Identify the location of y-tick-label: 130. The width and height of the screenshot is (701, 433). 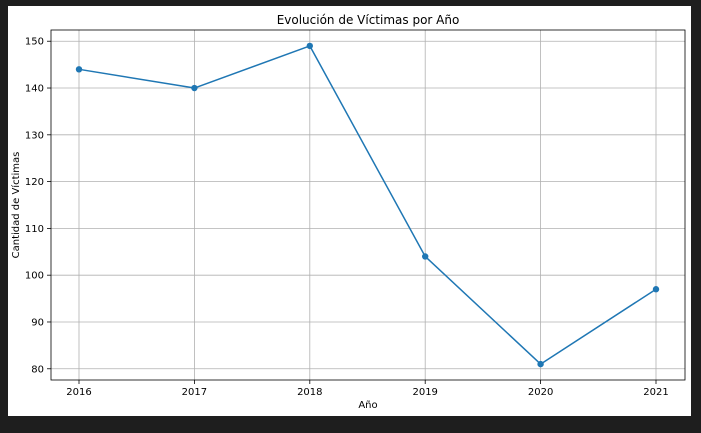
(34, 135).